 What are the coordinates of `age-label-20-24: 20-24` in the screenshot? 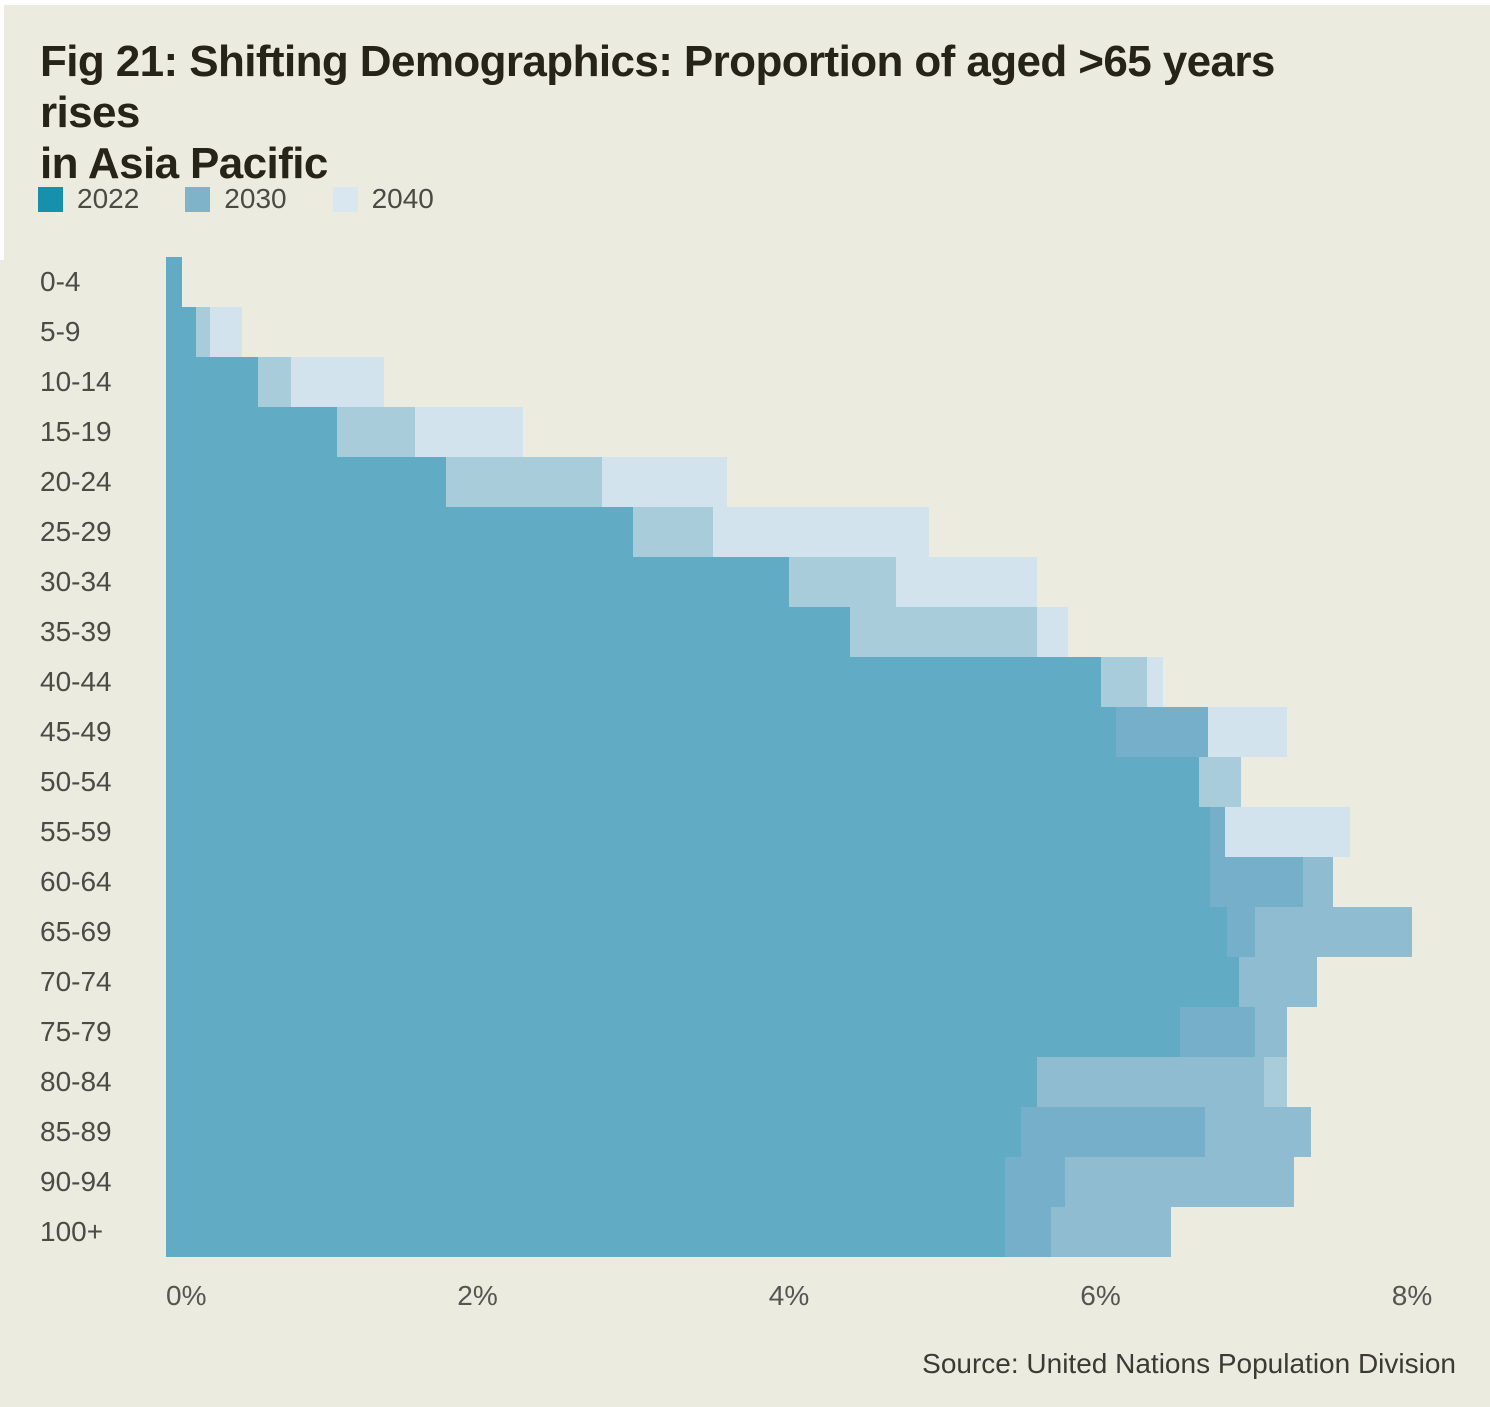 It's located at (76, 481).